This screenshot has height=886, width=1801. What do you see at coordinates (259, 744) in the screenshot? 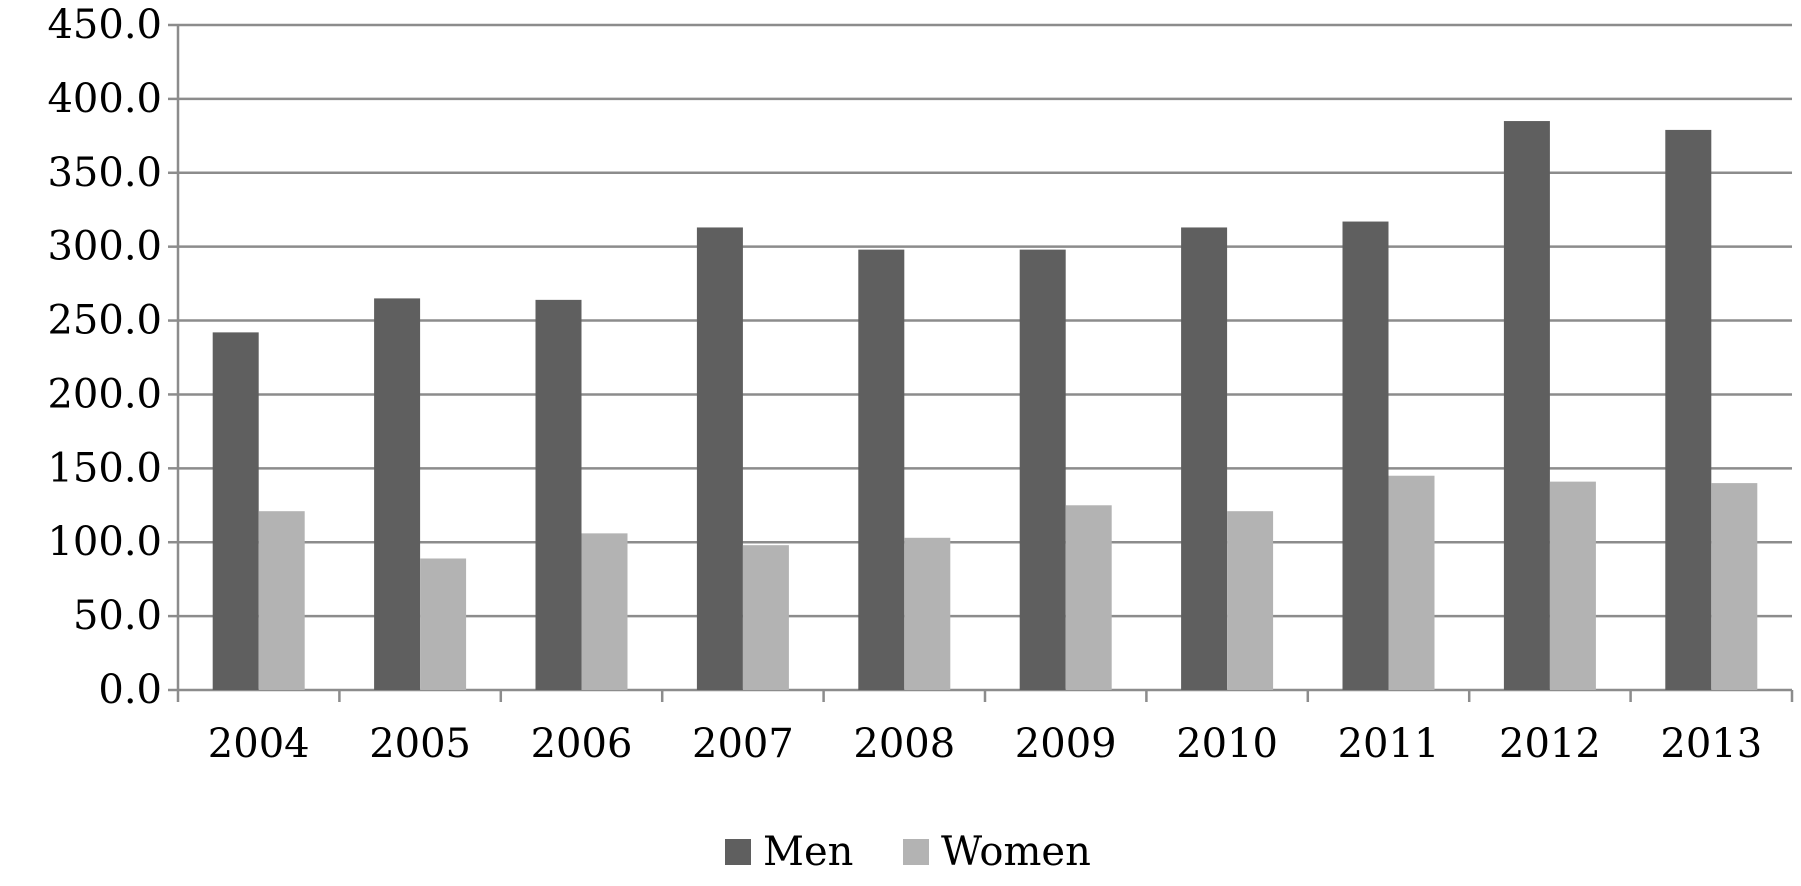
I see `x-tick-label: 2004` at bounding box center [259, 744].